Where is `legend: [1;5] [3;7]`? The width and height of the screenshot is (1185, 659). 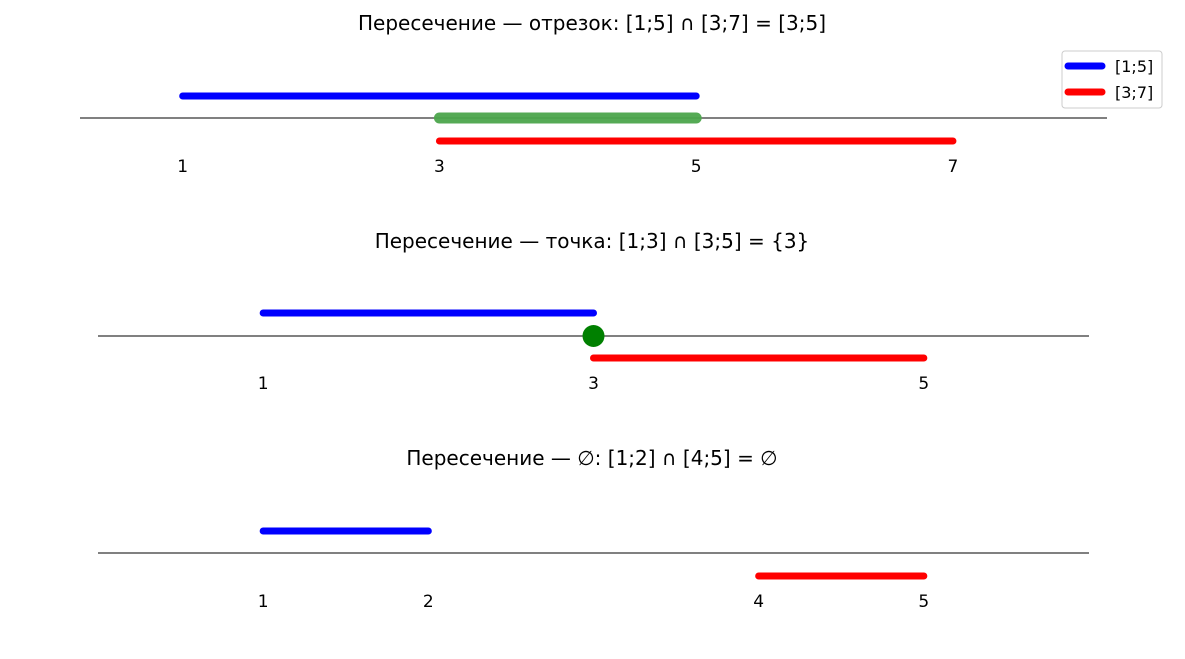 legend: [1;5] [3;7] is located at coordinates (1112, 79).